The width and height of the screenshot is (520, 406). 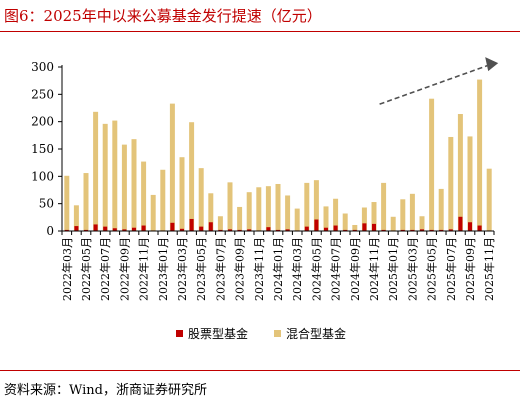 I want to click on source-note: 资料来源：Wind，浙商证券研究所, so click(x=105, y=390).